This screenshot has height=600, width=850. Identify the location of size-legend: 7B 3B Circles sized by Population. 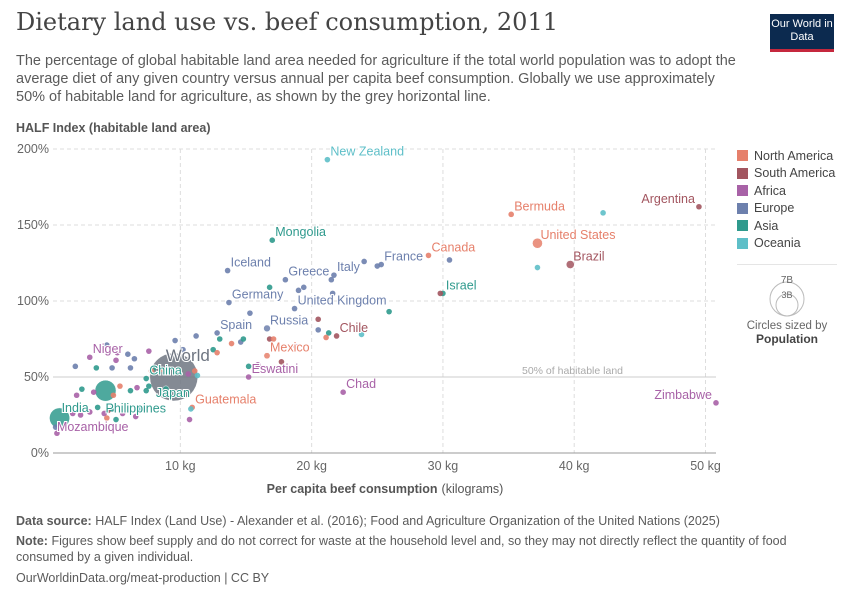
(787, 305).